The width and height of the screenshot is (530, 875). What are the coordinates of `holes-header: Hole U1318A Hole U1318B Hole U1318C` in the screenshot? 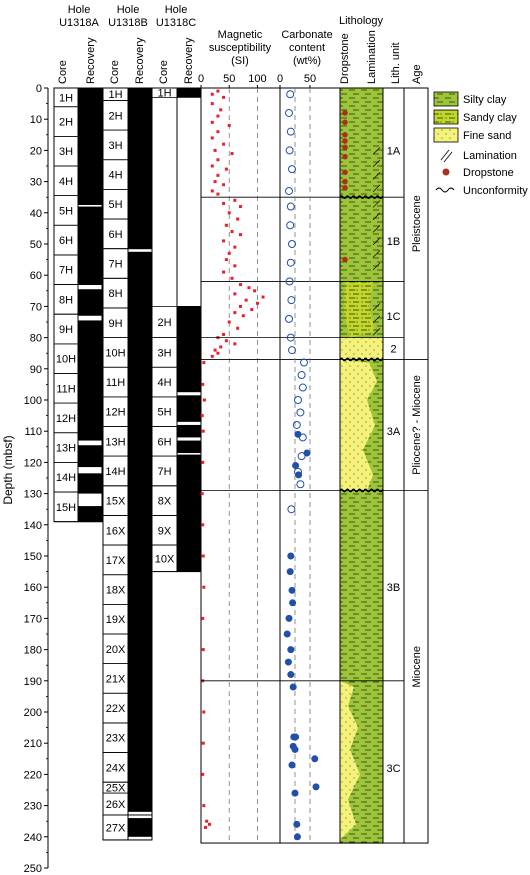 It's located at (127, 16).